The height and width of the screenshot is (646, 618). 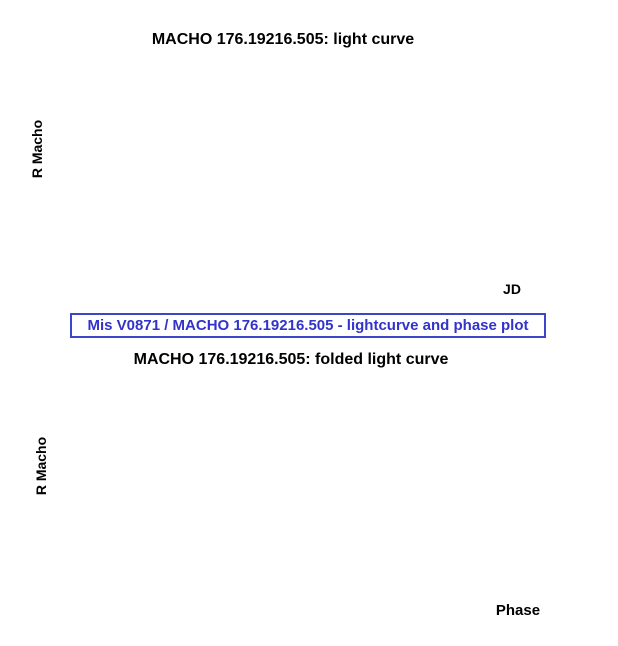 I want to click on lightcurve-x-axis-title: JD, so click(x=512, y=289).